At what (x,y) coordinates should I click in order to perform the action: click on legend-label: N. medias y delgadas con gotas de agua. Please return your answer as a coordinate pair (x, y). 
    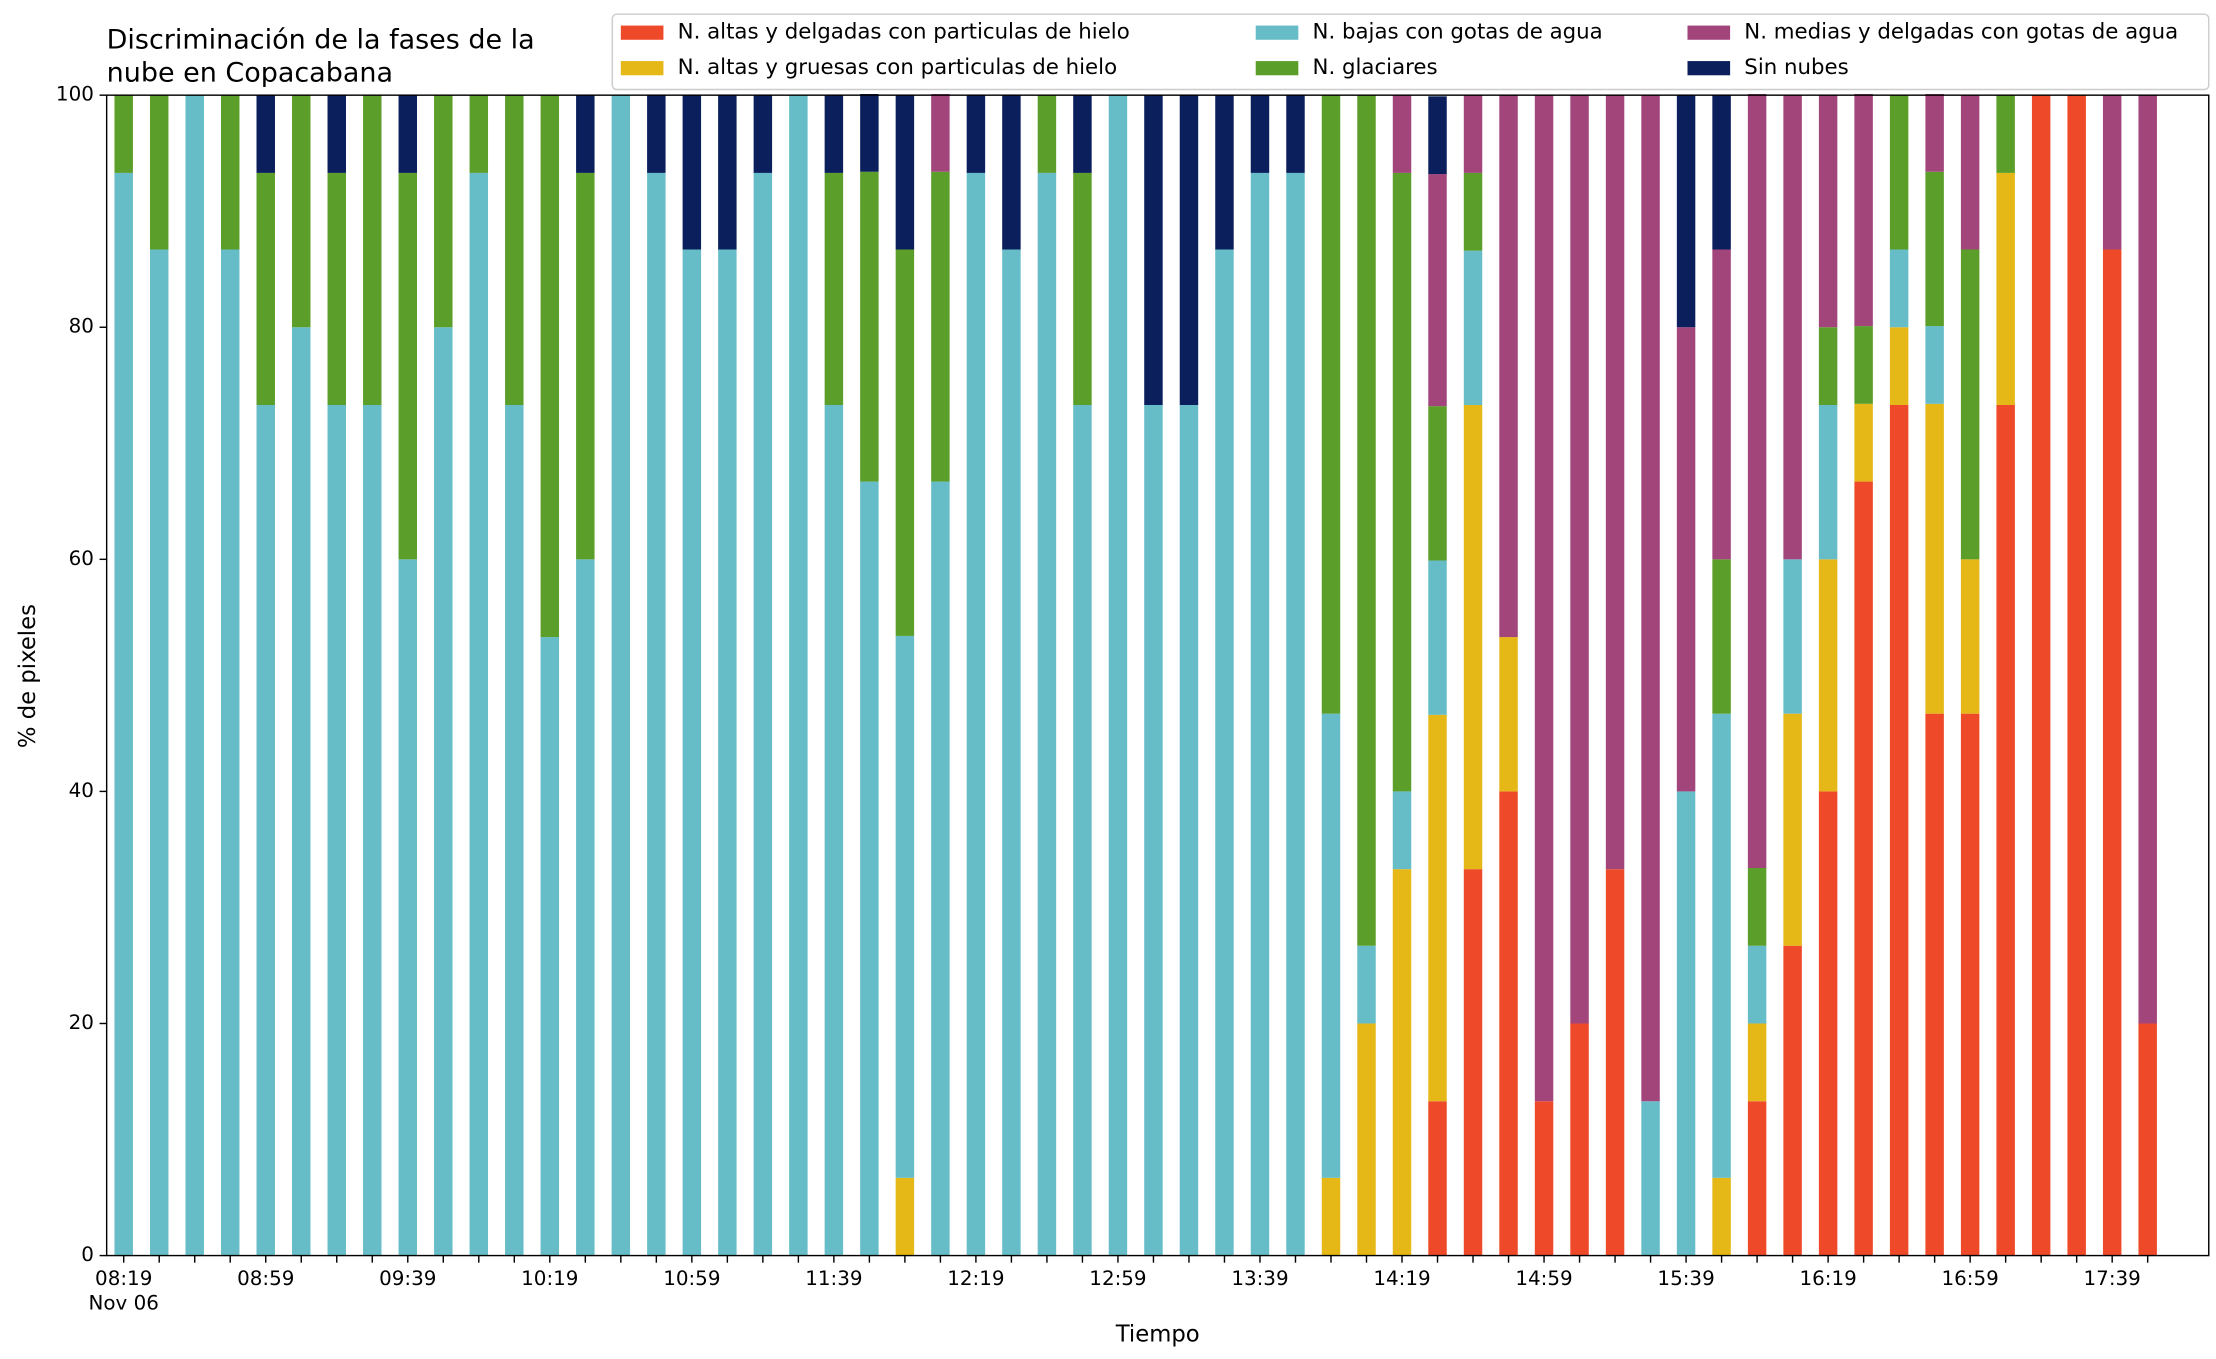
    Looking at the image, I should click on (1961, 32).